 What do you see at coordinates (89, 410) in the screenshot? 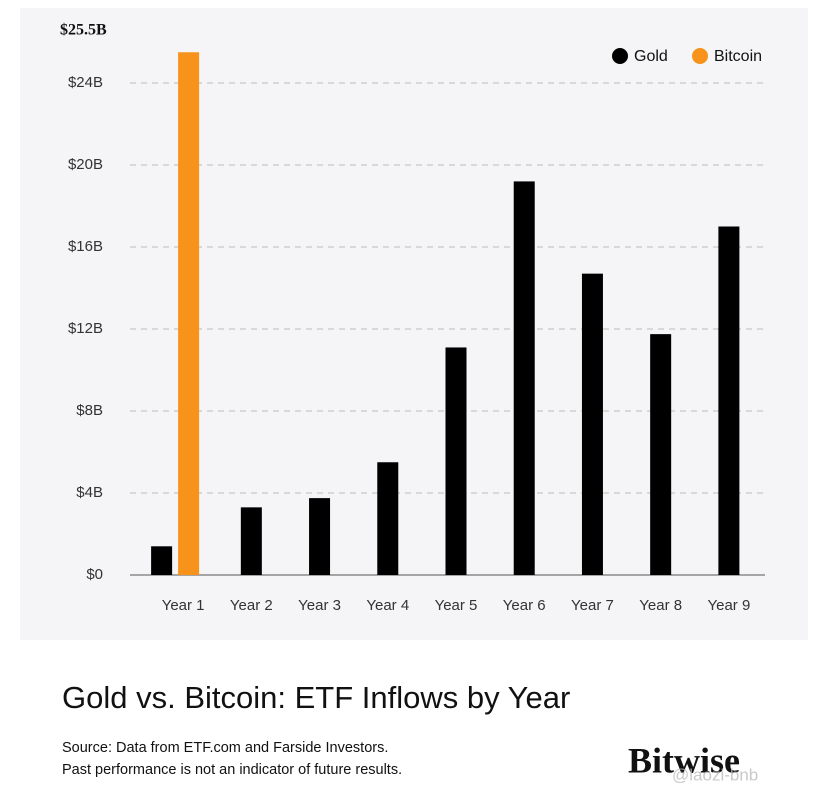
I see `y-tick-label: $8B` at bounding box center [89, 410].